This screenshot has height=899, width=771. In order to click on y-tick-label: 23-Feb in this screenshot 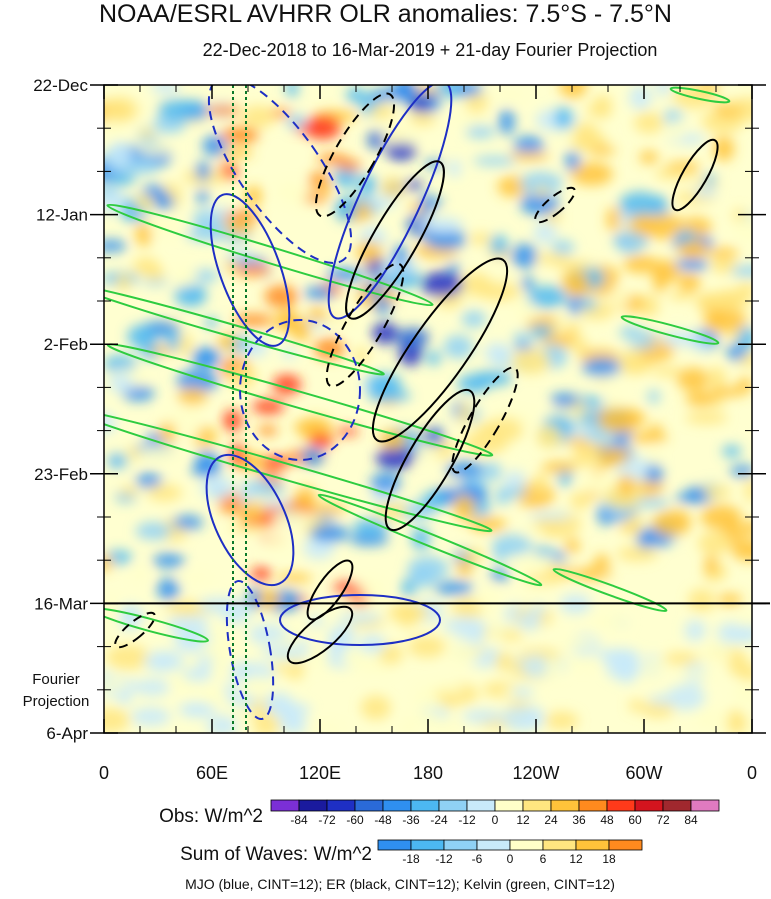, I will do `click(61, 474)`.